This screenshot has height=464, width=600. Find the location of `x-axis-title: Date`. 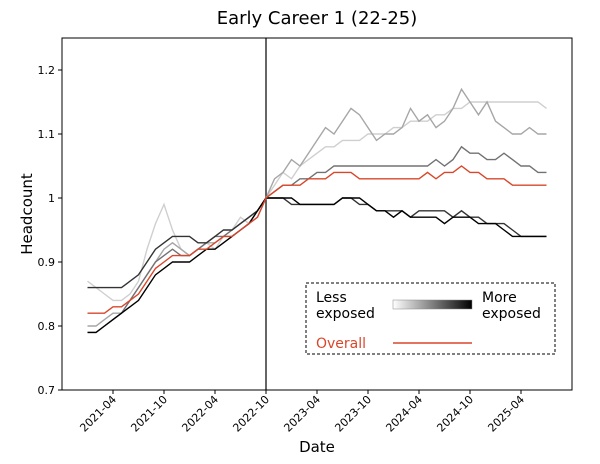

x-axis-title: Date is located at coordinates (317, 447).